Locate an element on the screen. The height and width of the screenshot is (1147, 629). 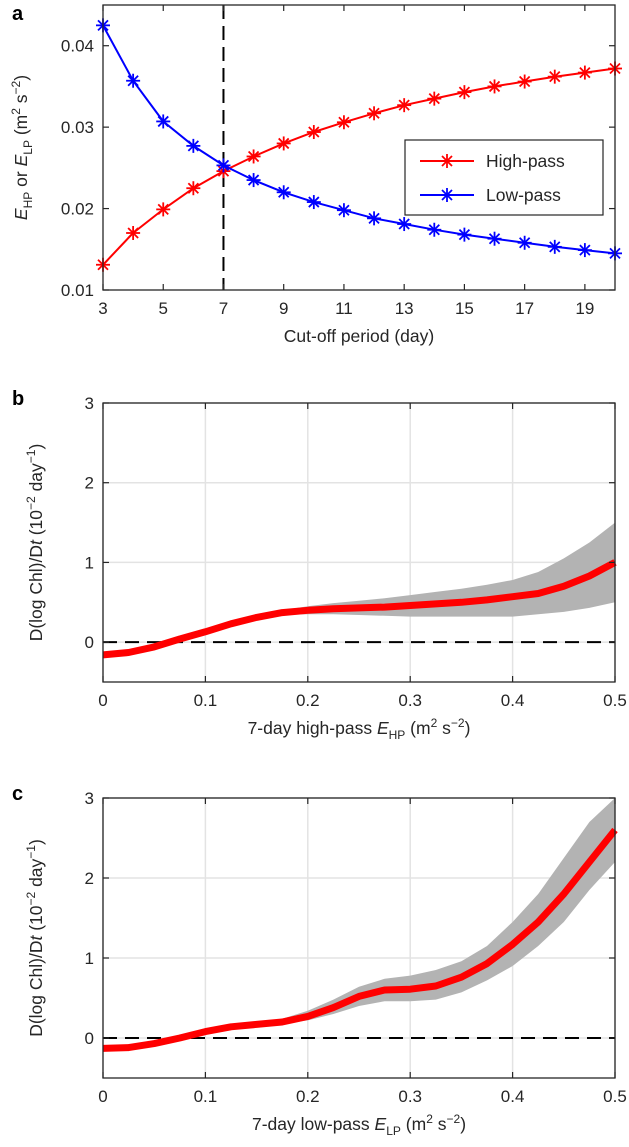
y-tick-label: 0.02 is located at coordinates (77, 209).